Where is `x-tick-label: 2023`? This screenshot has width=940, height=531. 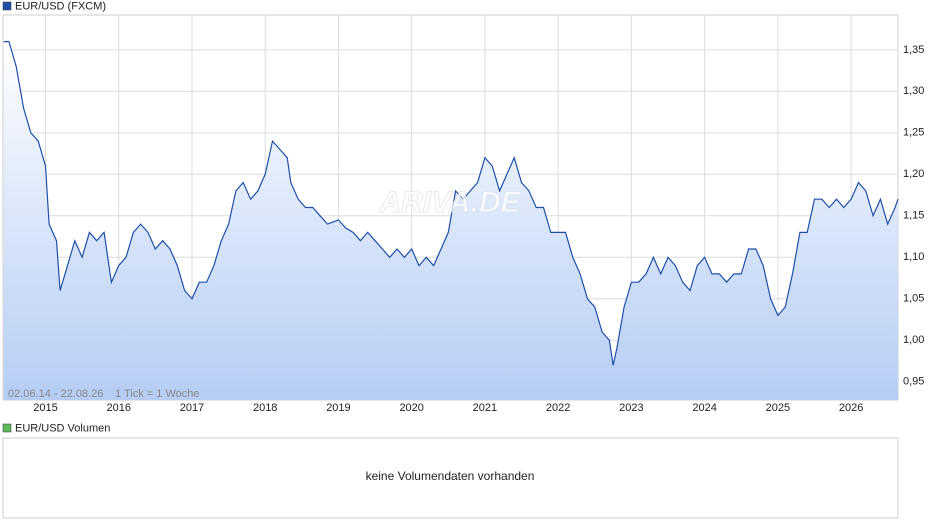
x-tick-label: 2023 is located at coordinates (631, 408).